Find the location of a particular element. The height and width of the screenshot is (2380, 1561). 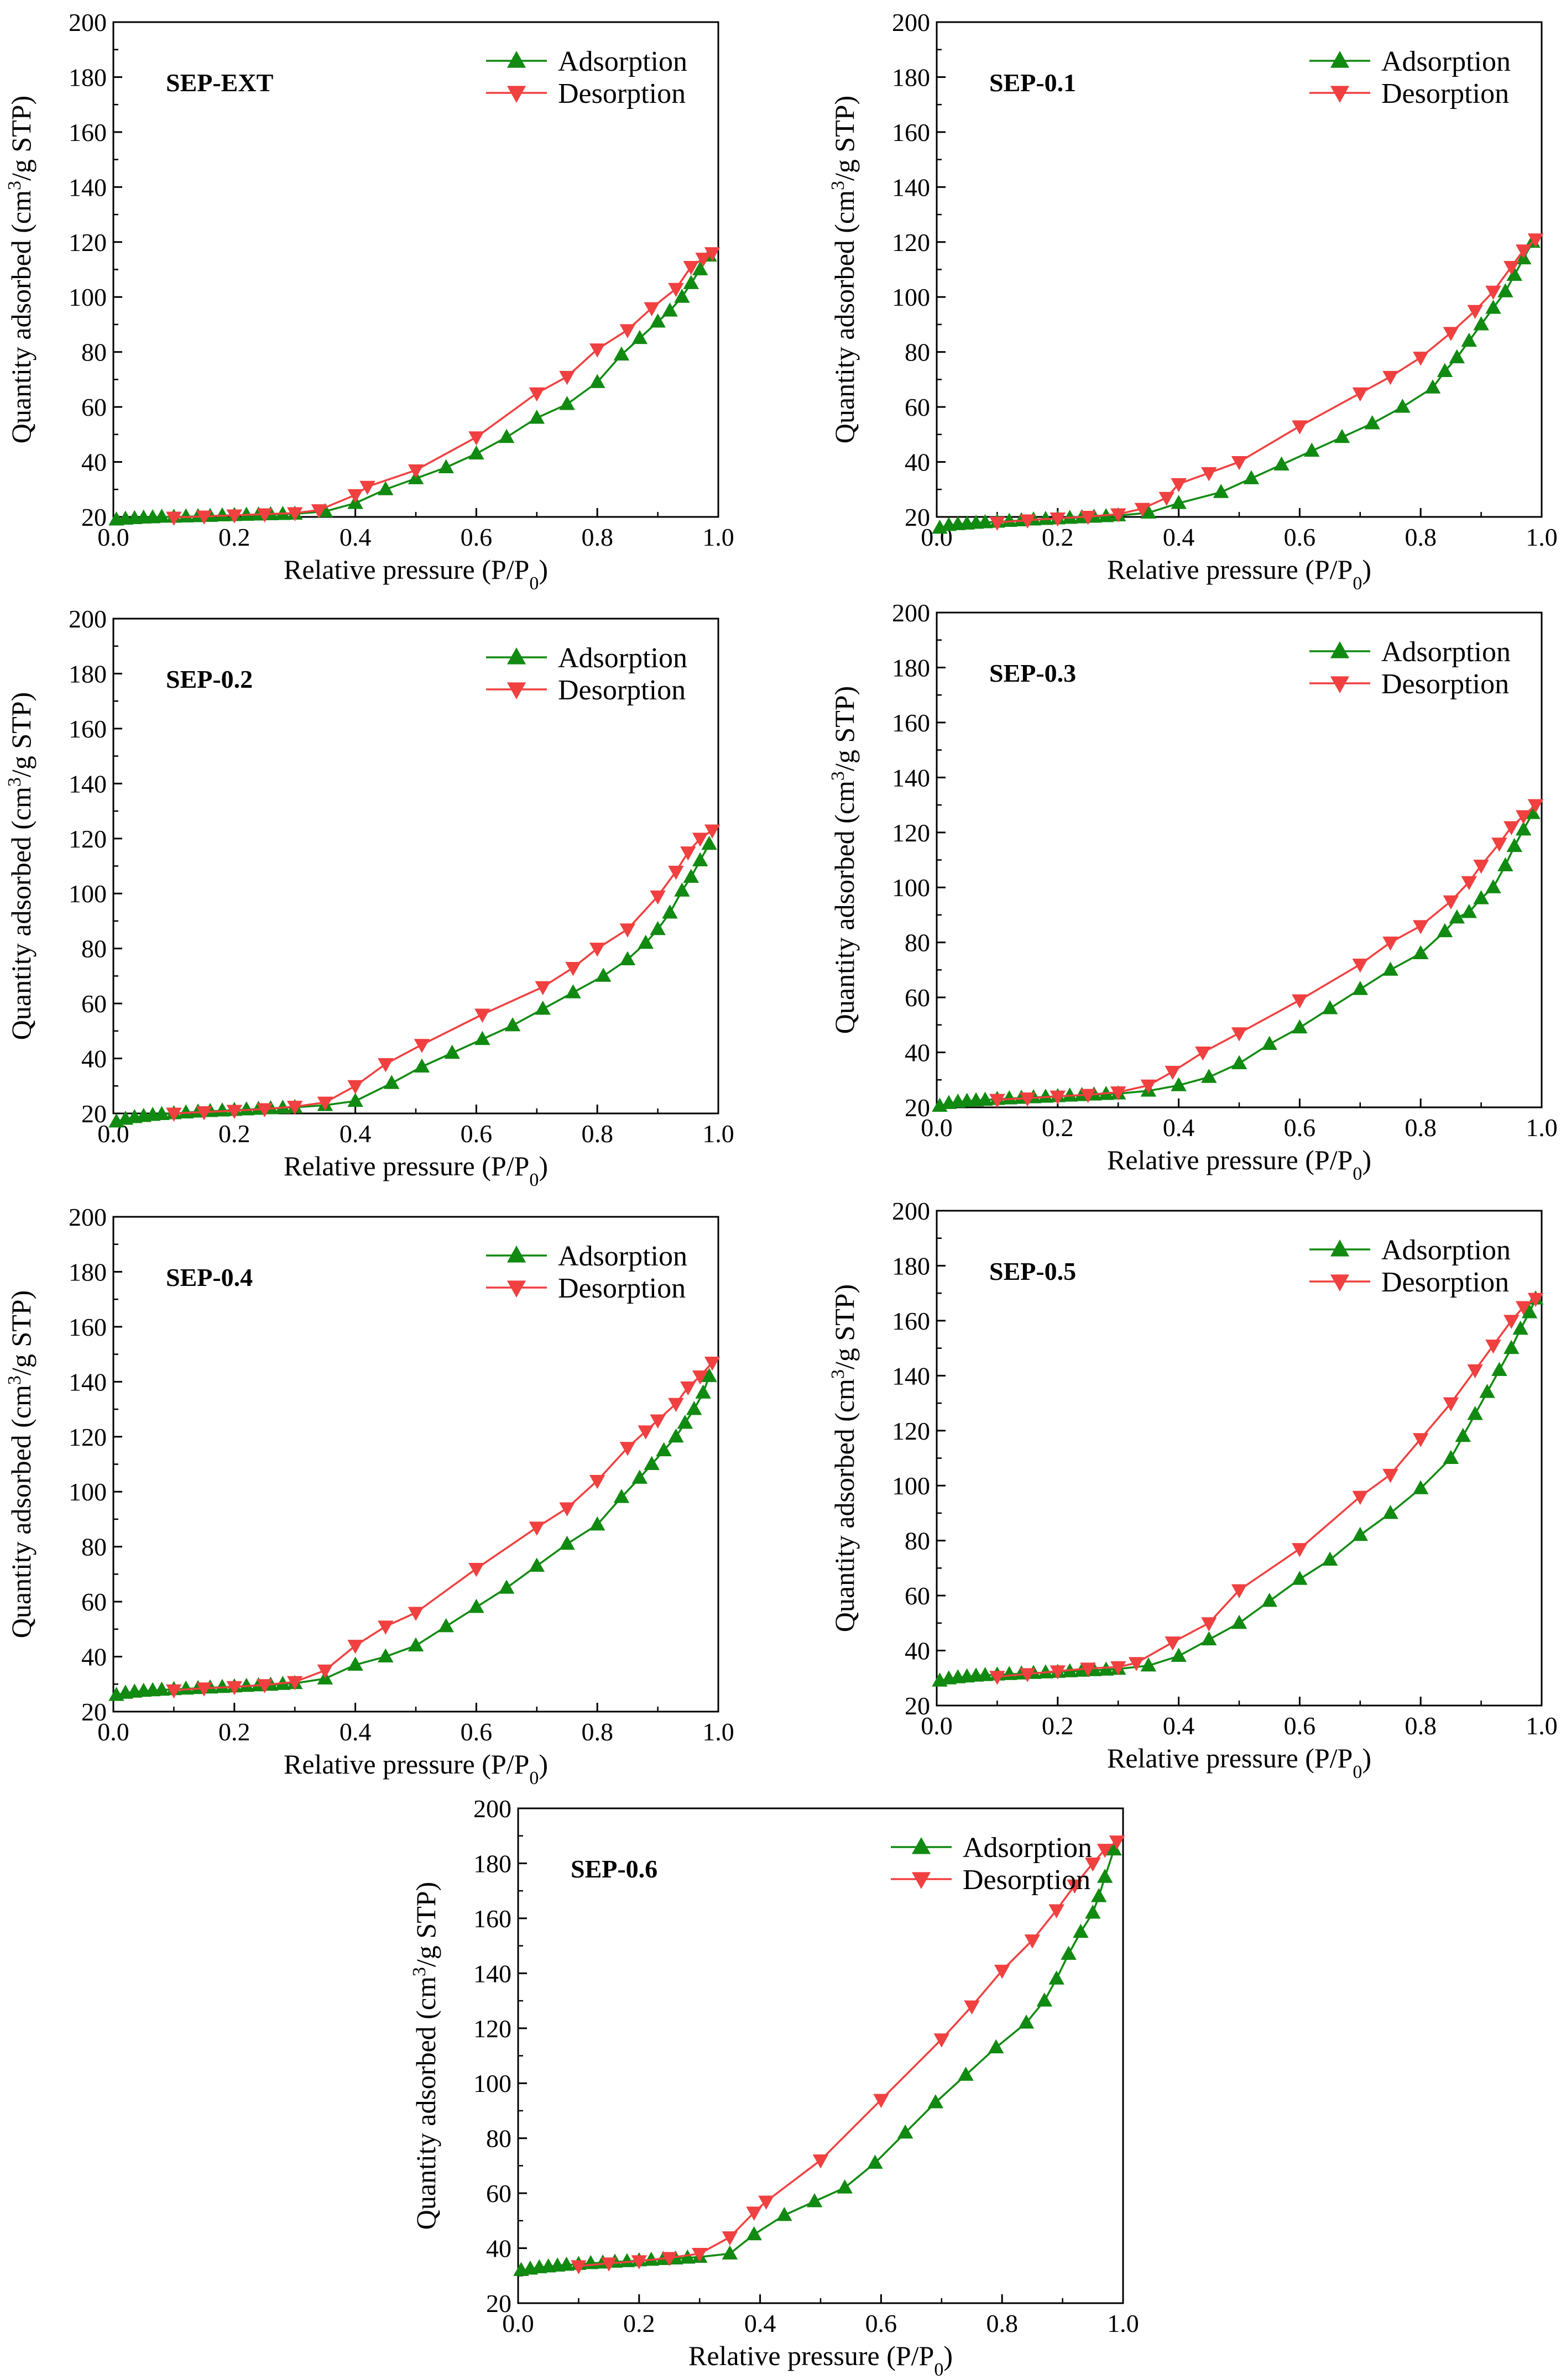

x-tick-label: 0.4 is located at coordinates (1179, 537).